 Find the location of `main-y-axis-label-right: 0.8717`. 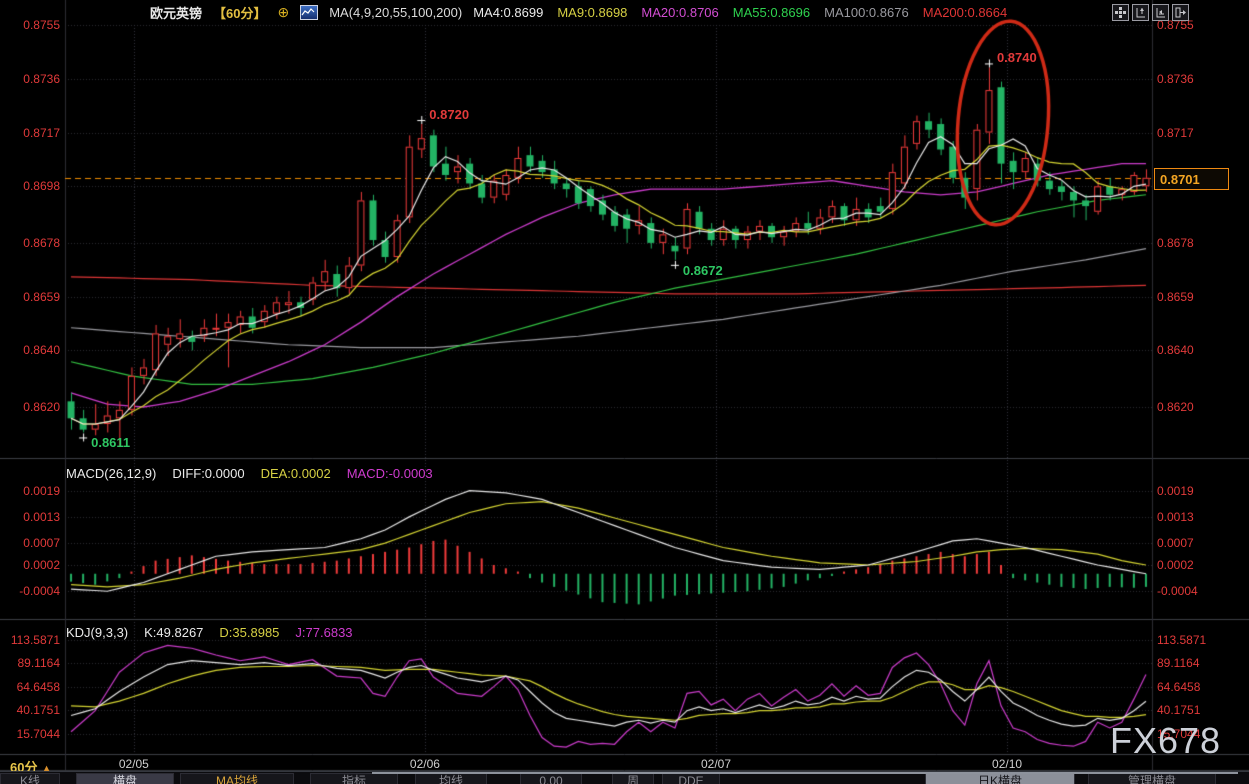

main-y-axis-label-right: 0.8717 is located at coordinates (1175, 132).